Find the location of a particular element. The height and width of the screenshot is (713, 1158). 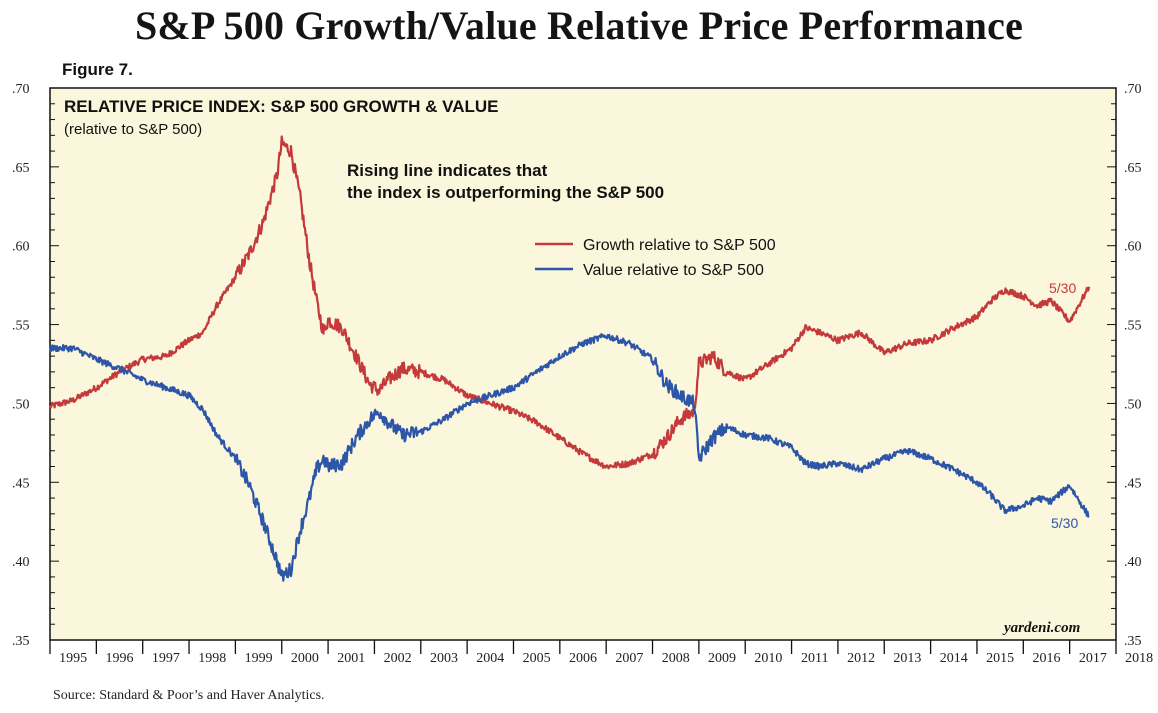

y-tick-label-left: .65 is located at coordinates (21, 168).